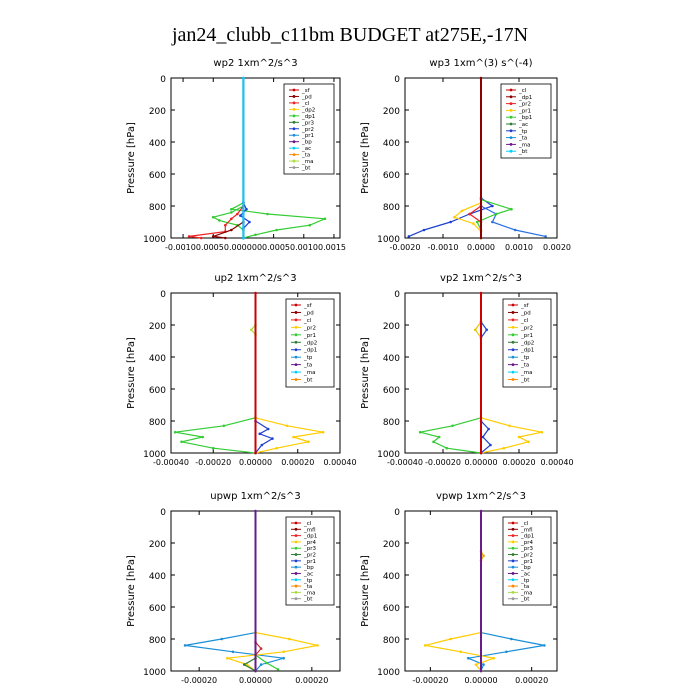 This screenshot has width=700, height=700. What do you see at coordinates (519, 247) in the screenshot?
I see `x-tick-label: 0.0010` at bounding box center [519, 247].